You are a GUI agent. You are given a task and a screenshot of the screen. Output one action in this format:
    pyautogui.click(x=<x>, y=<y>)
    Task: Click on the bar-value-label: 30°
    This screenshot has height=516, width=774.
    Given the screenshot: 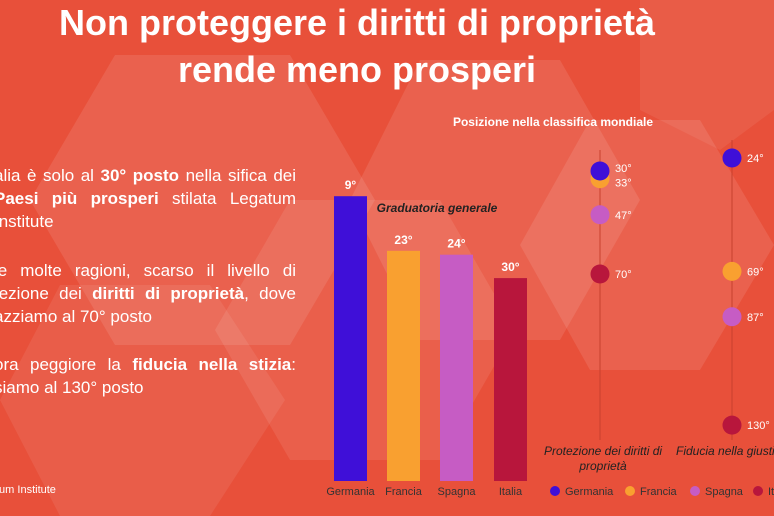 What is the action you would take?
    pyautogui.click(x=510, y=267)
    